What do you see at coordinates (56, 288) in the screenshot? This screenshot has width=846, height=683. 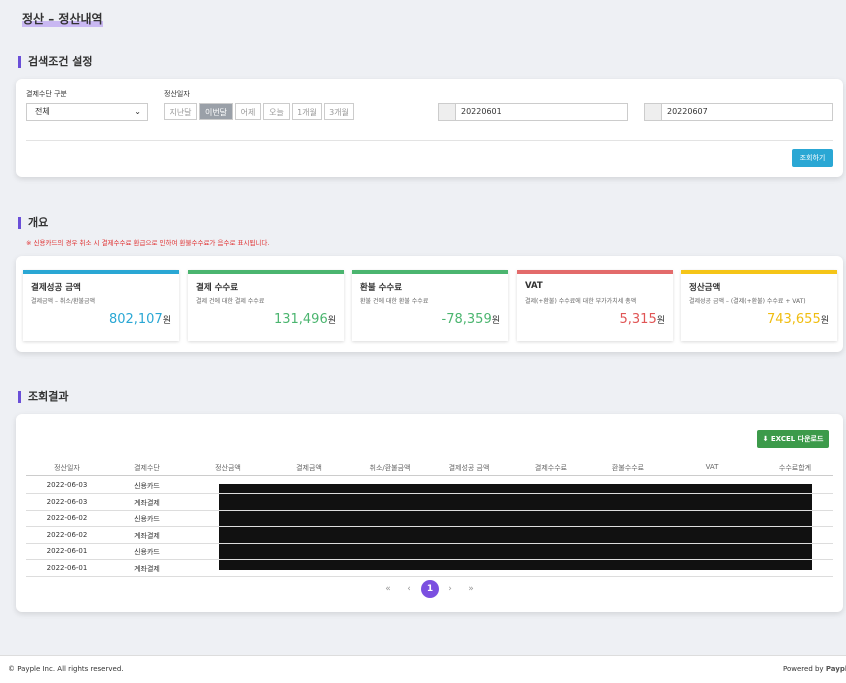 I see `summary-title: 결제성공 금액` at bounding box center [56, 288].